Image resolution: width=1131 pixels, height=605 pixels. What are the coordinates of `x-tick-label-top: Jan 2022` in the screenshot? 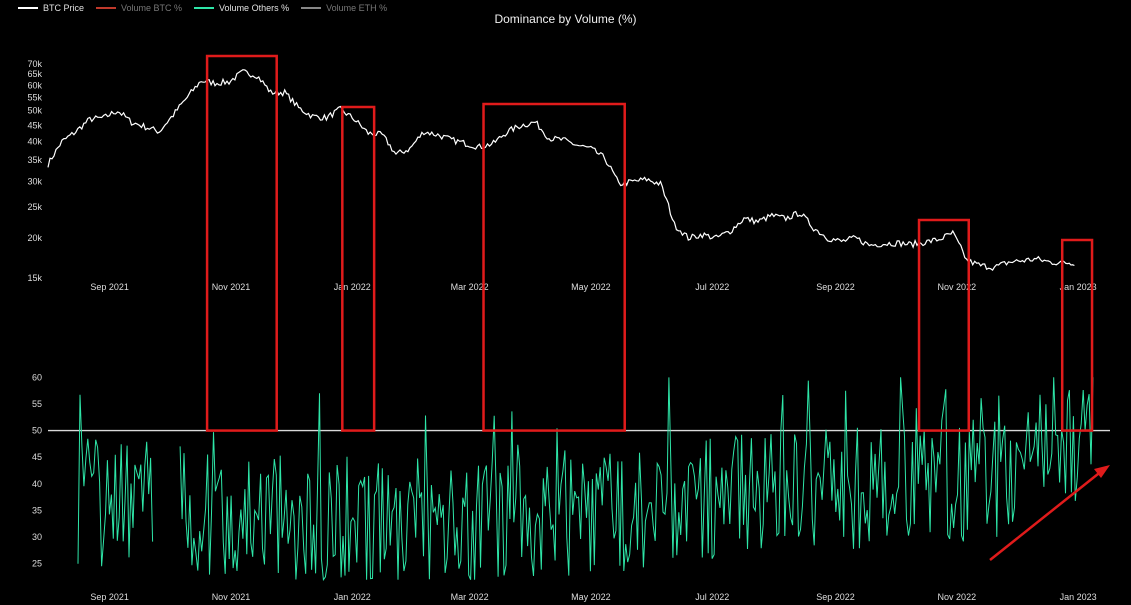 It's located at (352, 287).